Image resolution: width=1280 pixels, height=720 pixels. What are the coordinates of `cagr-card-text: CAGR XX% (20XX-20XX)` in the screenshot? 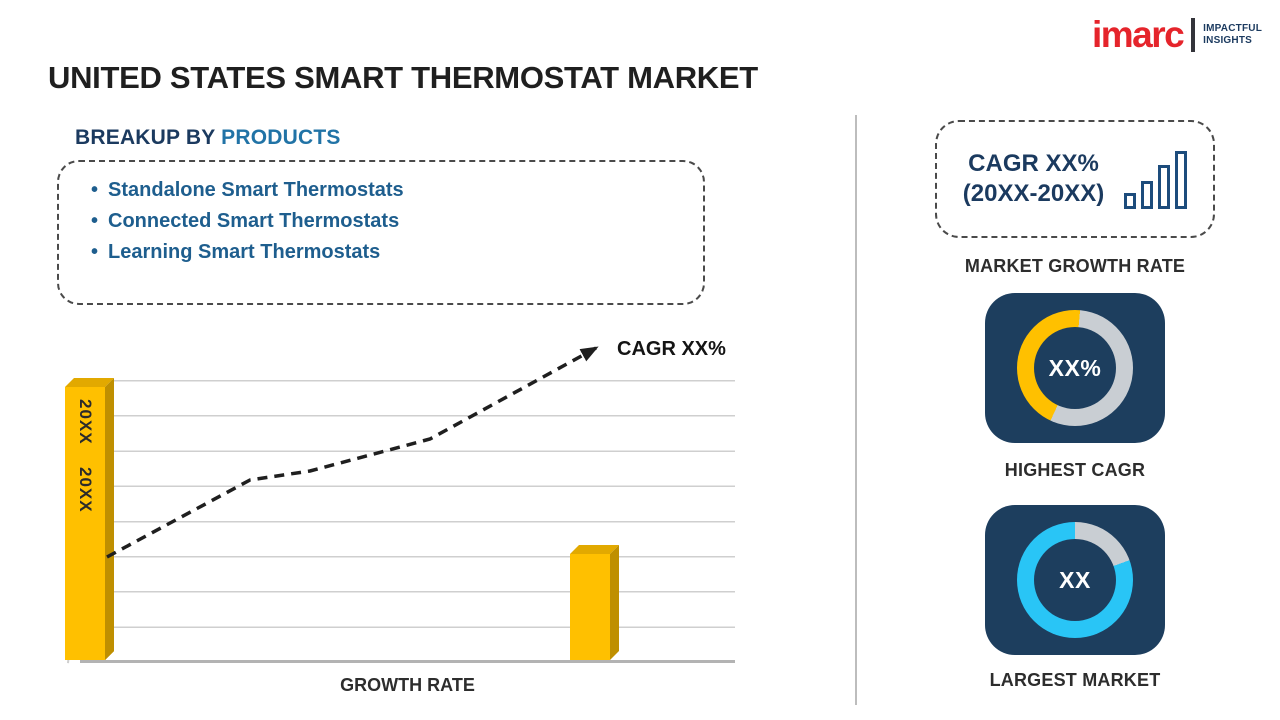 It's located at (1033, 179).